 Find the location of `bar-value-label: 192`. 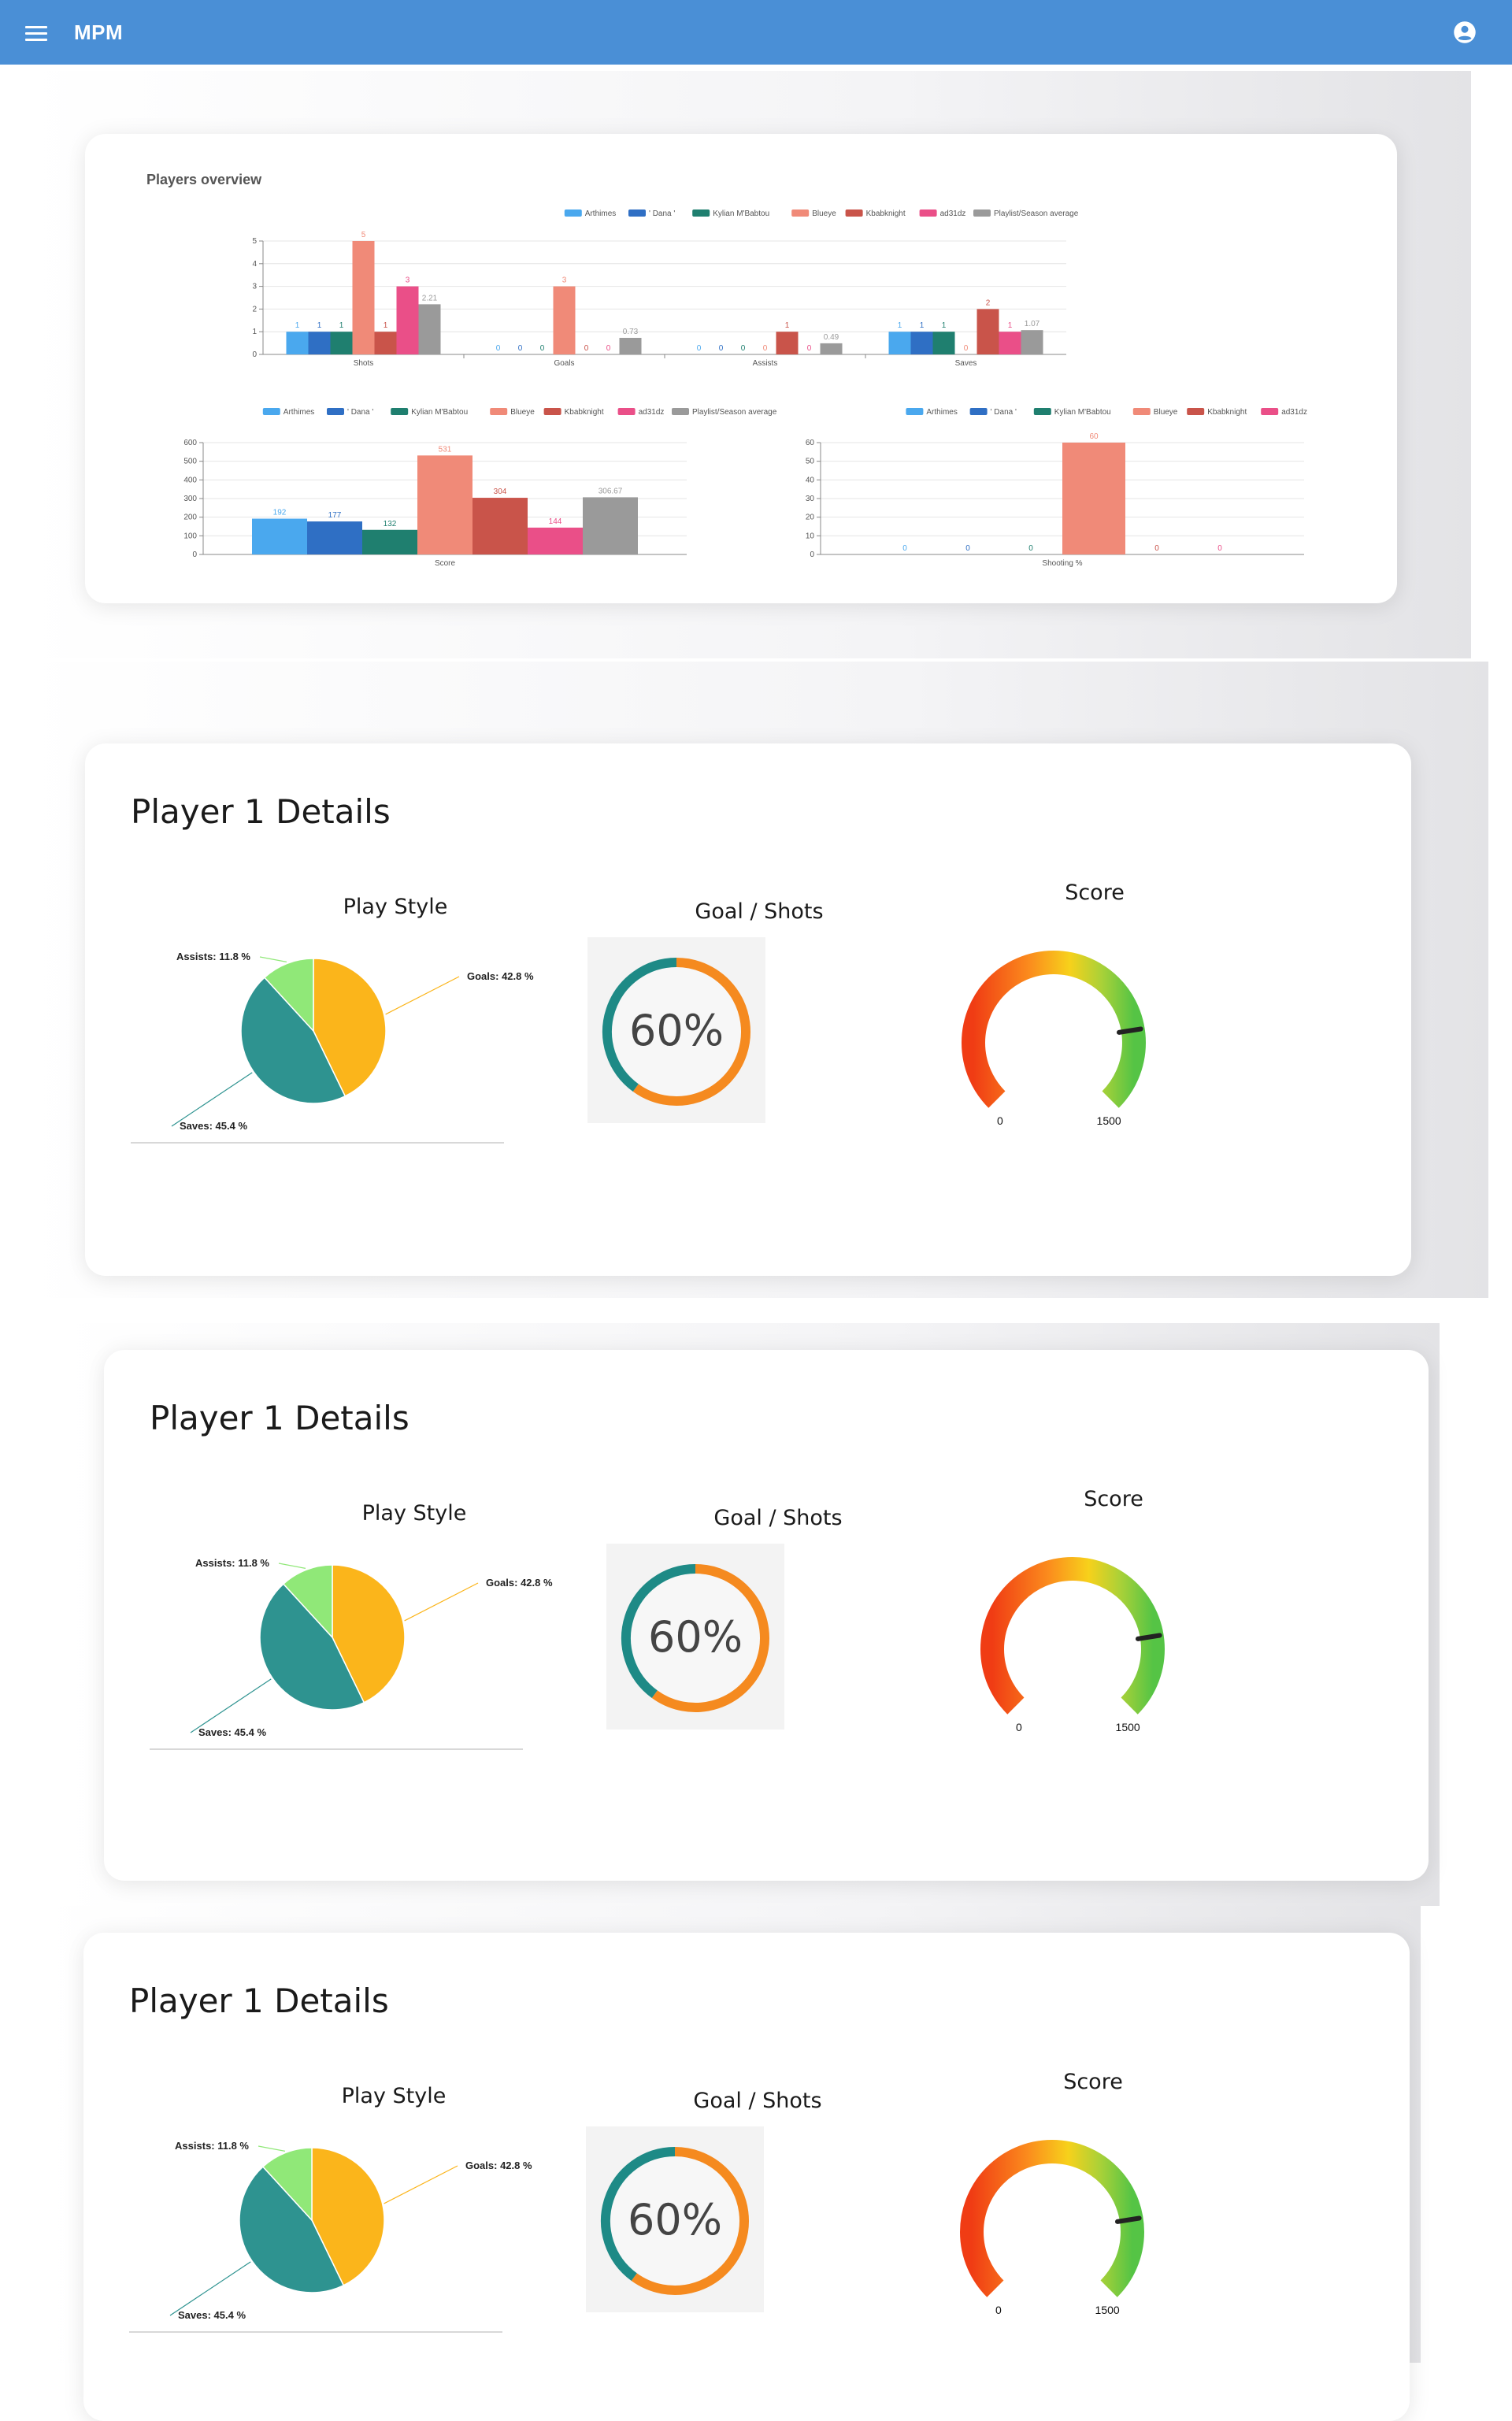

bar-value-label: 192 is located at coordinates (280, 513).